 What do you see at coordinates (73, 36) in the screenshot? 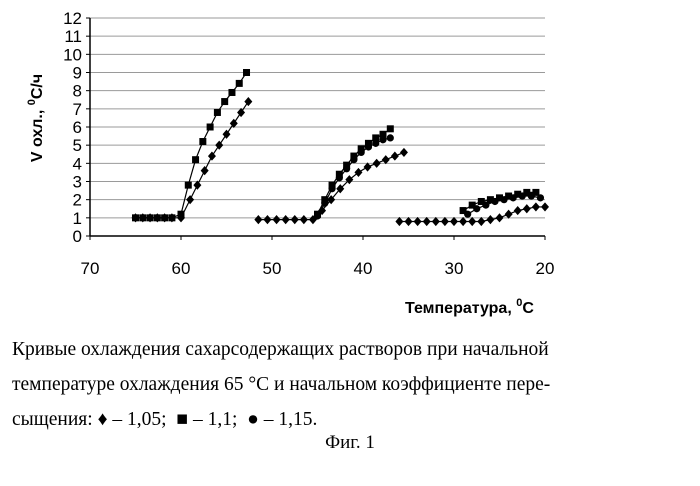
I see `y-tick-label: 11` at bounding box center [73, 36].